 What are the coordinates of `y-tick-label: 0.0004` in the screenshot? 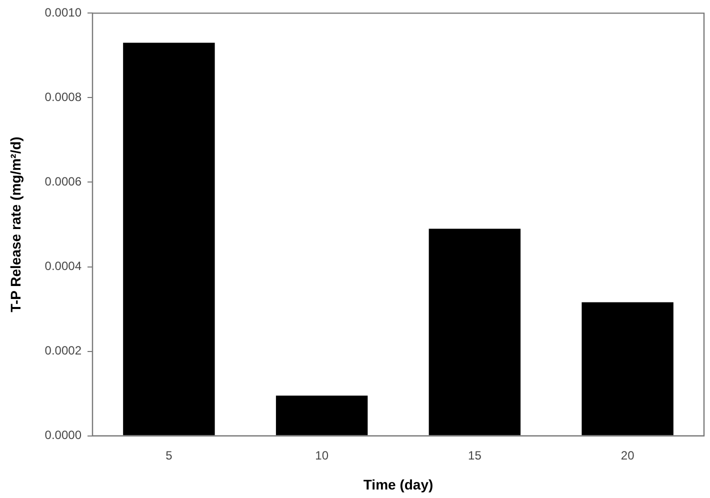 It's located at (63, 266).